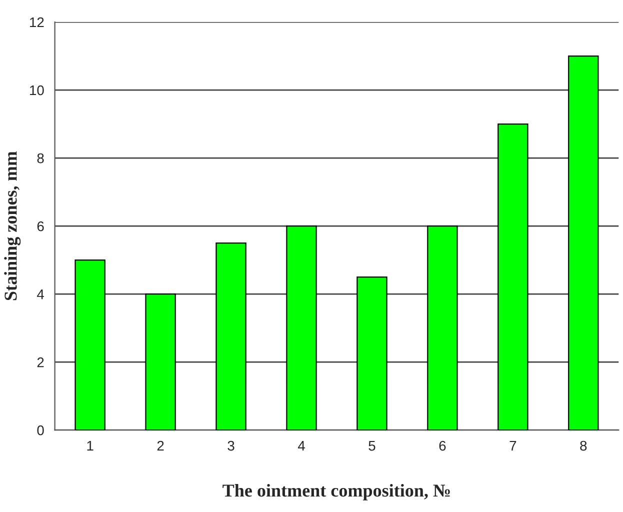  What do you see at coordinates (40, 430) in the screenshot?
I see `y-tick-label: 0` at bounding box center [40, 430].